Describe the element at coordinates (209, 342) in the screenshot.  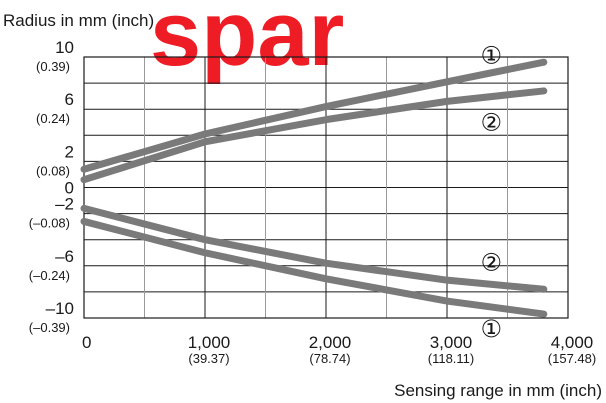
I see `x-tick-label: 1,000` at that location.